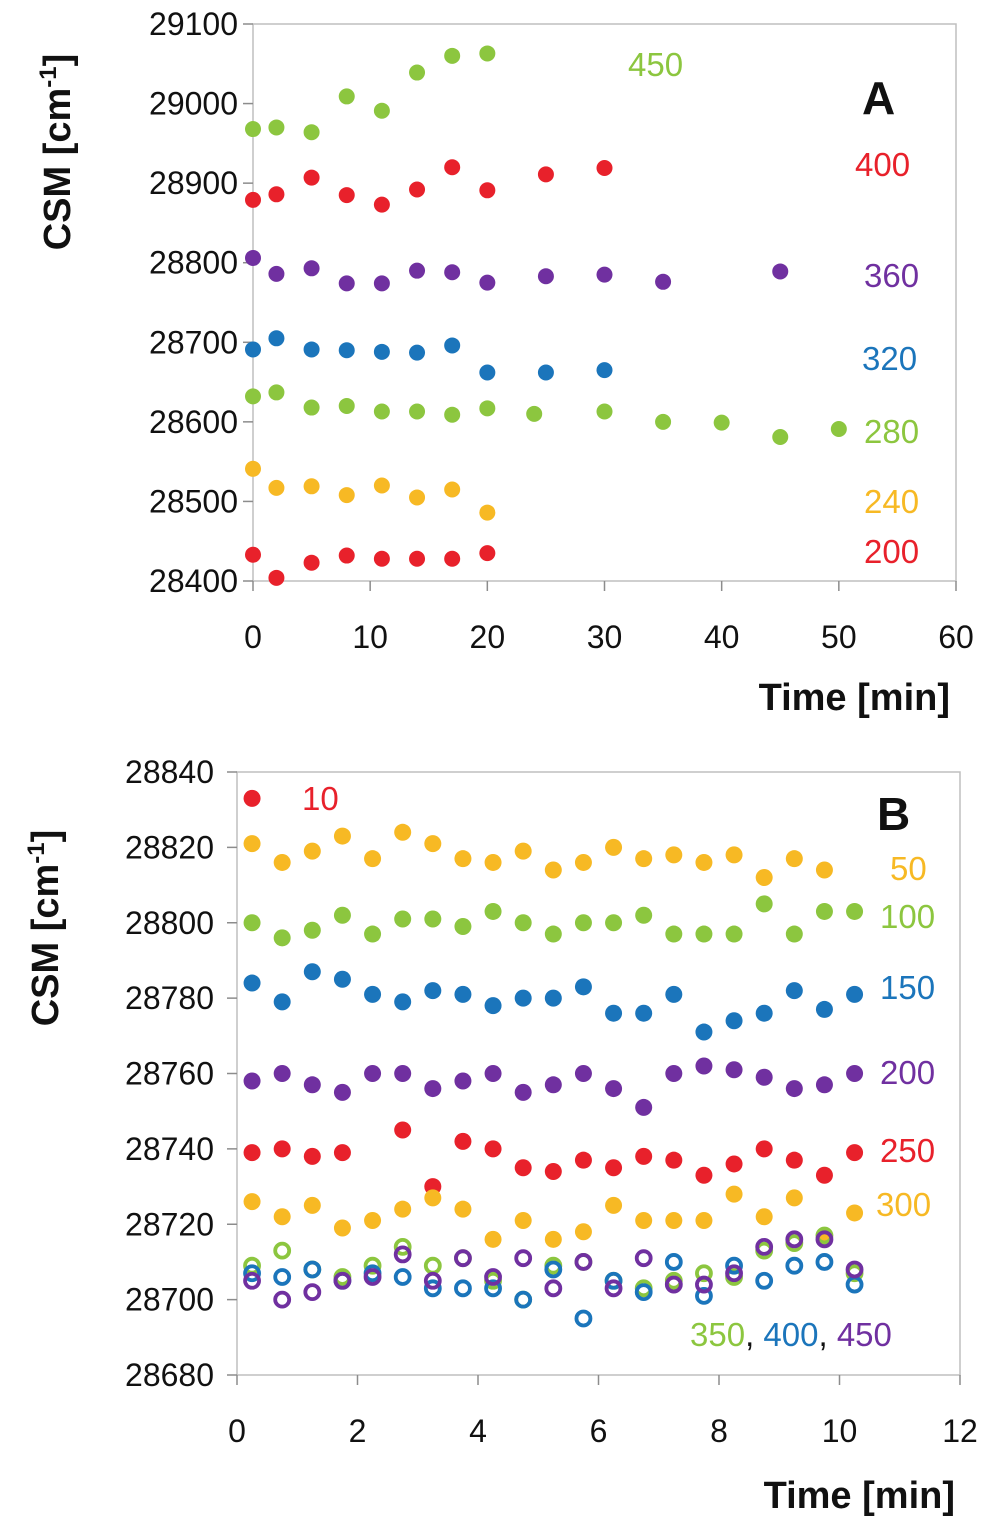 The height and width of the screenshot is (1517, 997). What do you see at coordinates (553, 1086) in the screenshot?
I see `series-200-filled` at bounding box center [553, 1086].